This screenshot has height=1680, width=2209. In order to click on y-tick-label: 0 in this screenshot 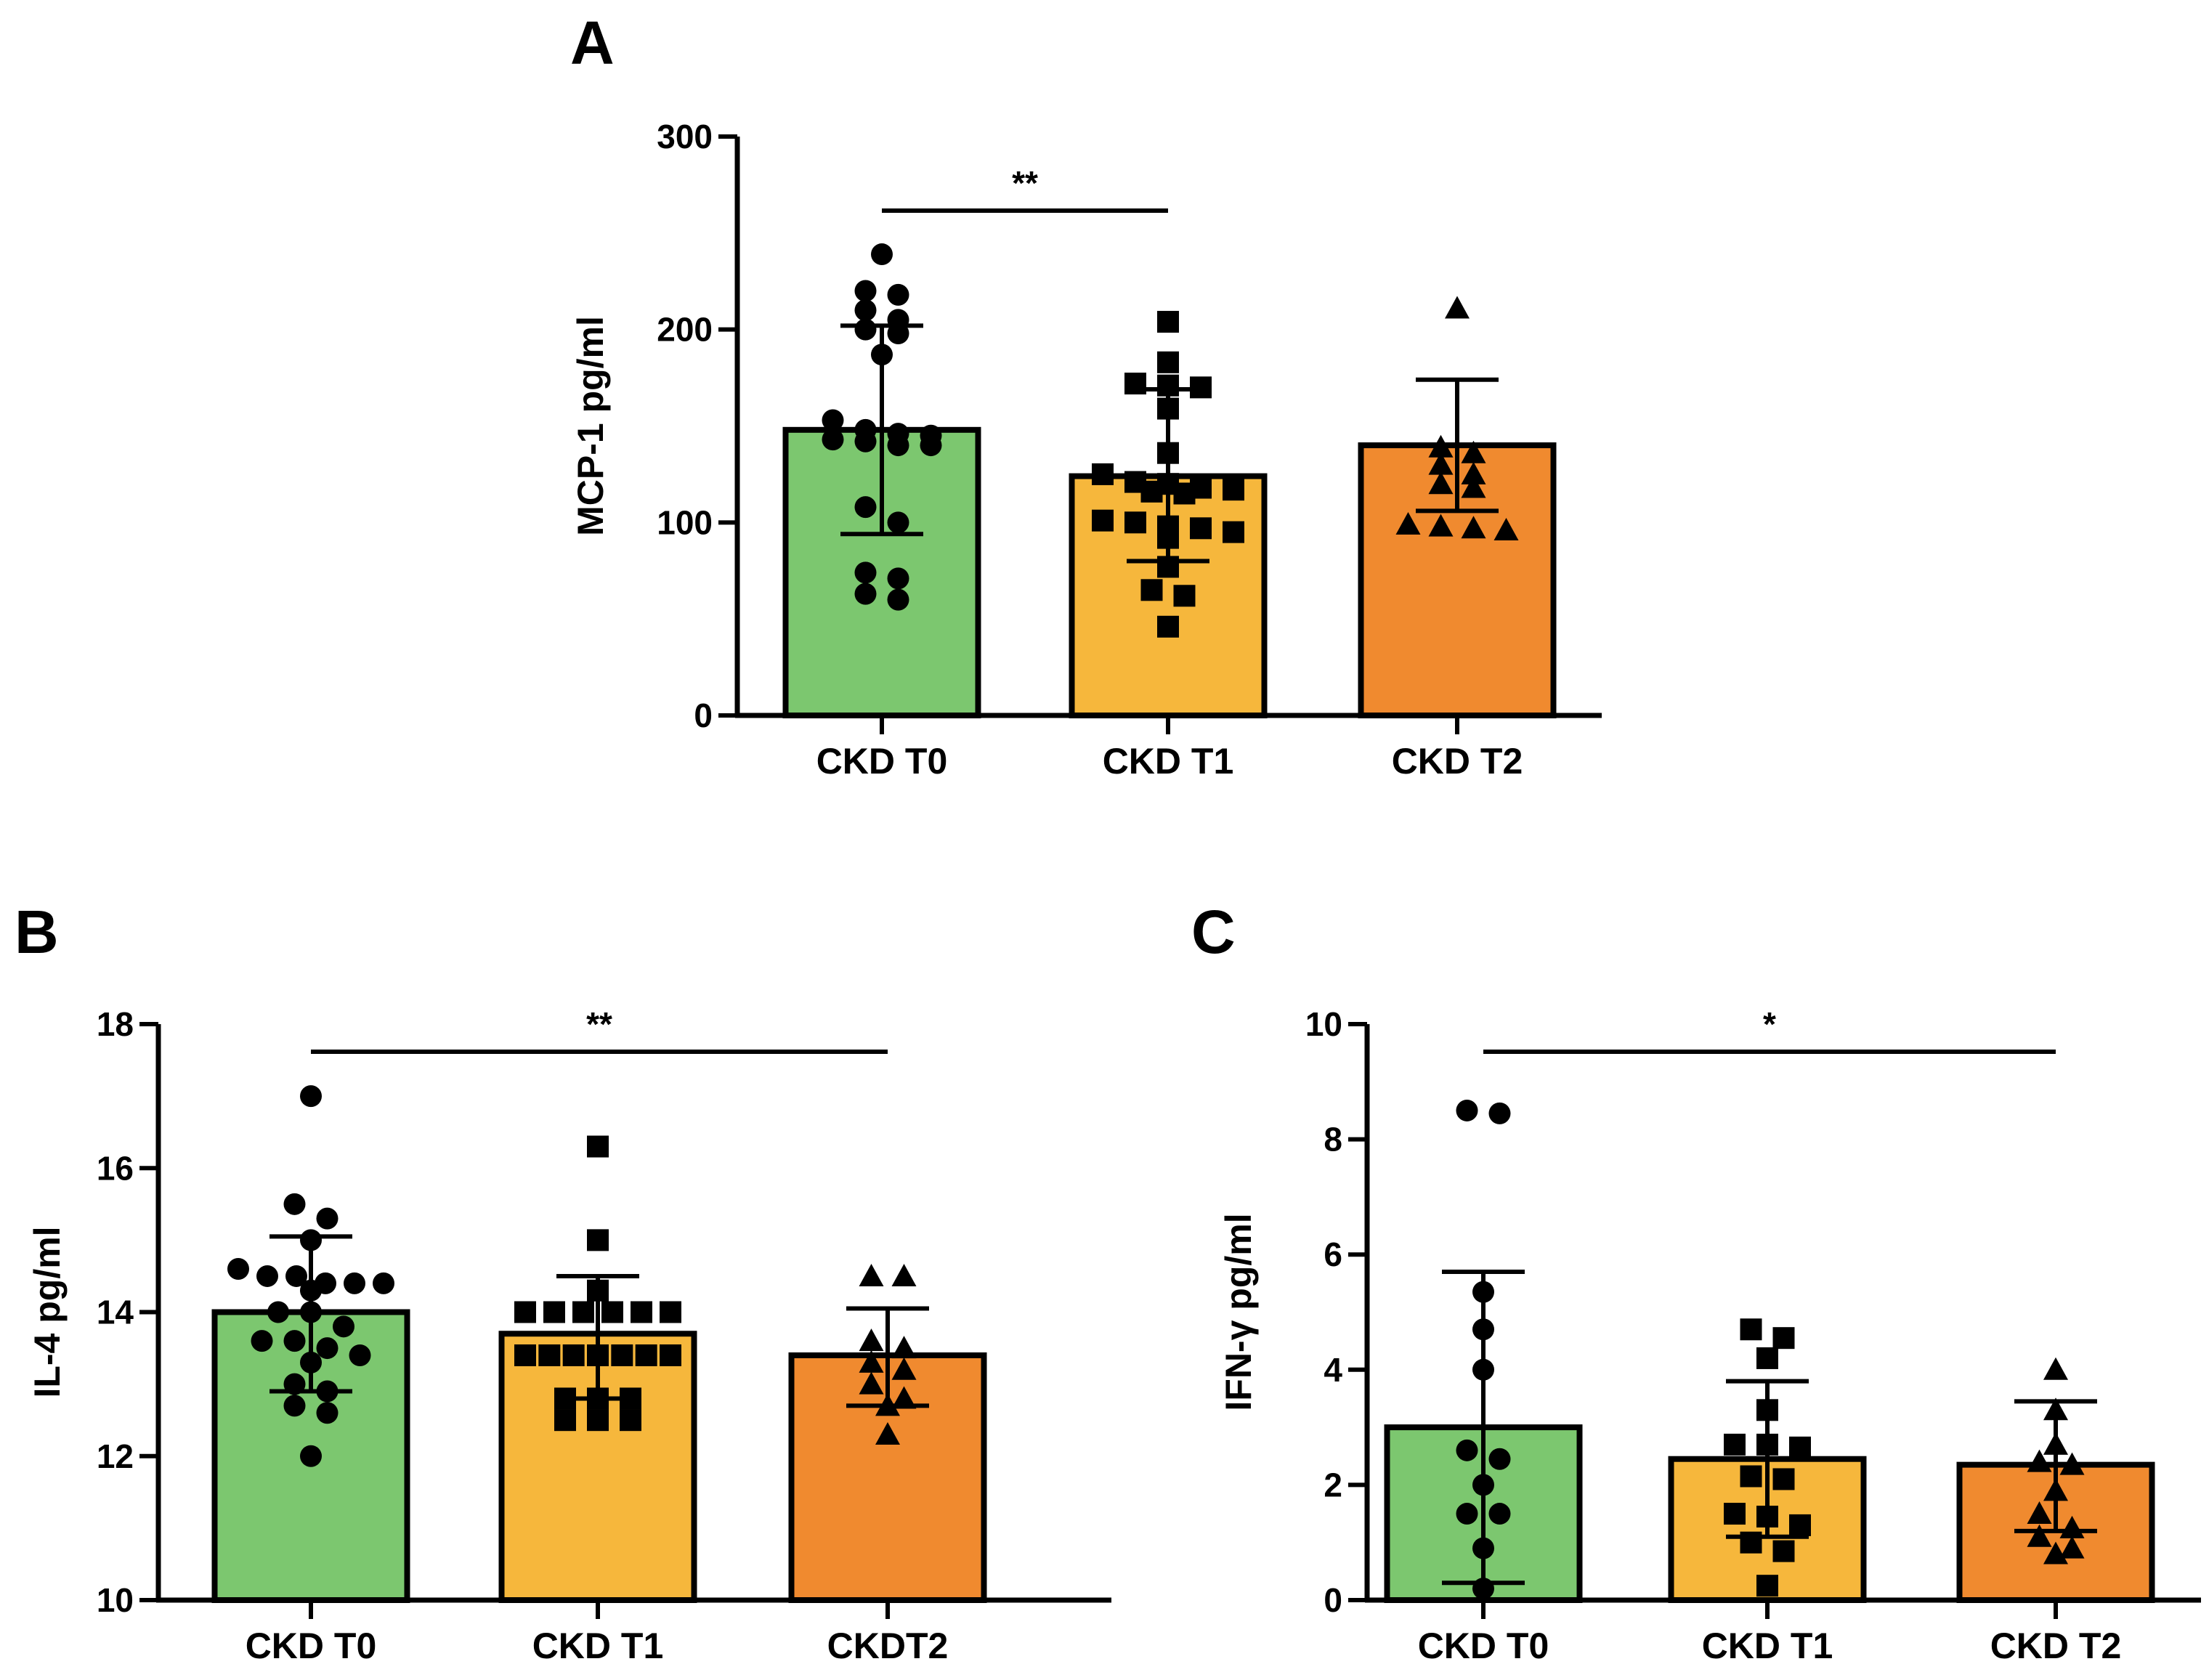, I will do `click(703, 715)`.